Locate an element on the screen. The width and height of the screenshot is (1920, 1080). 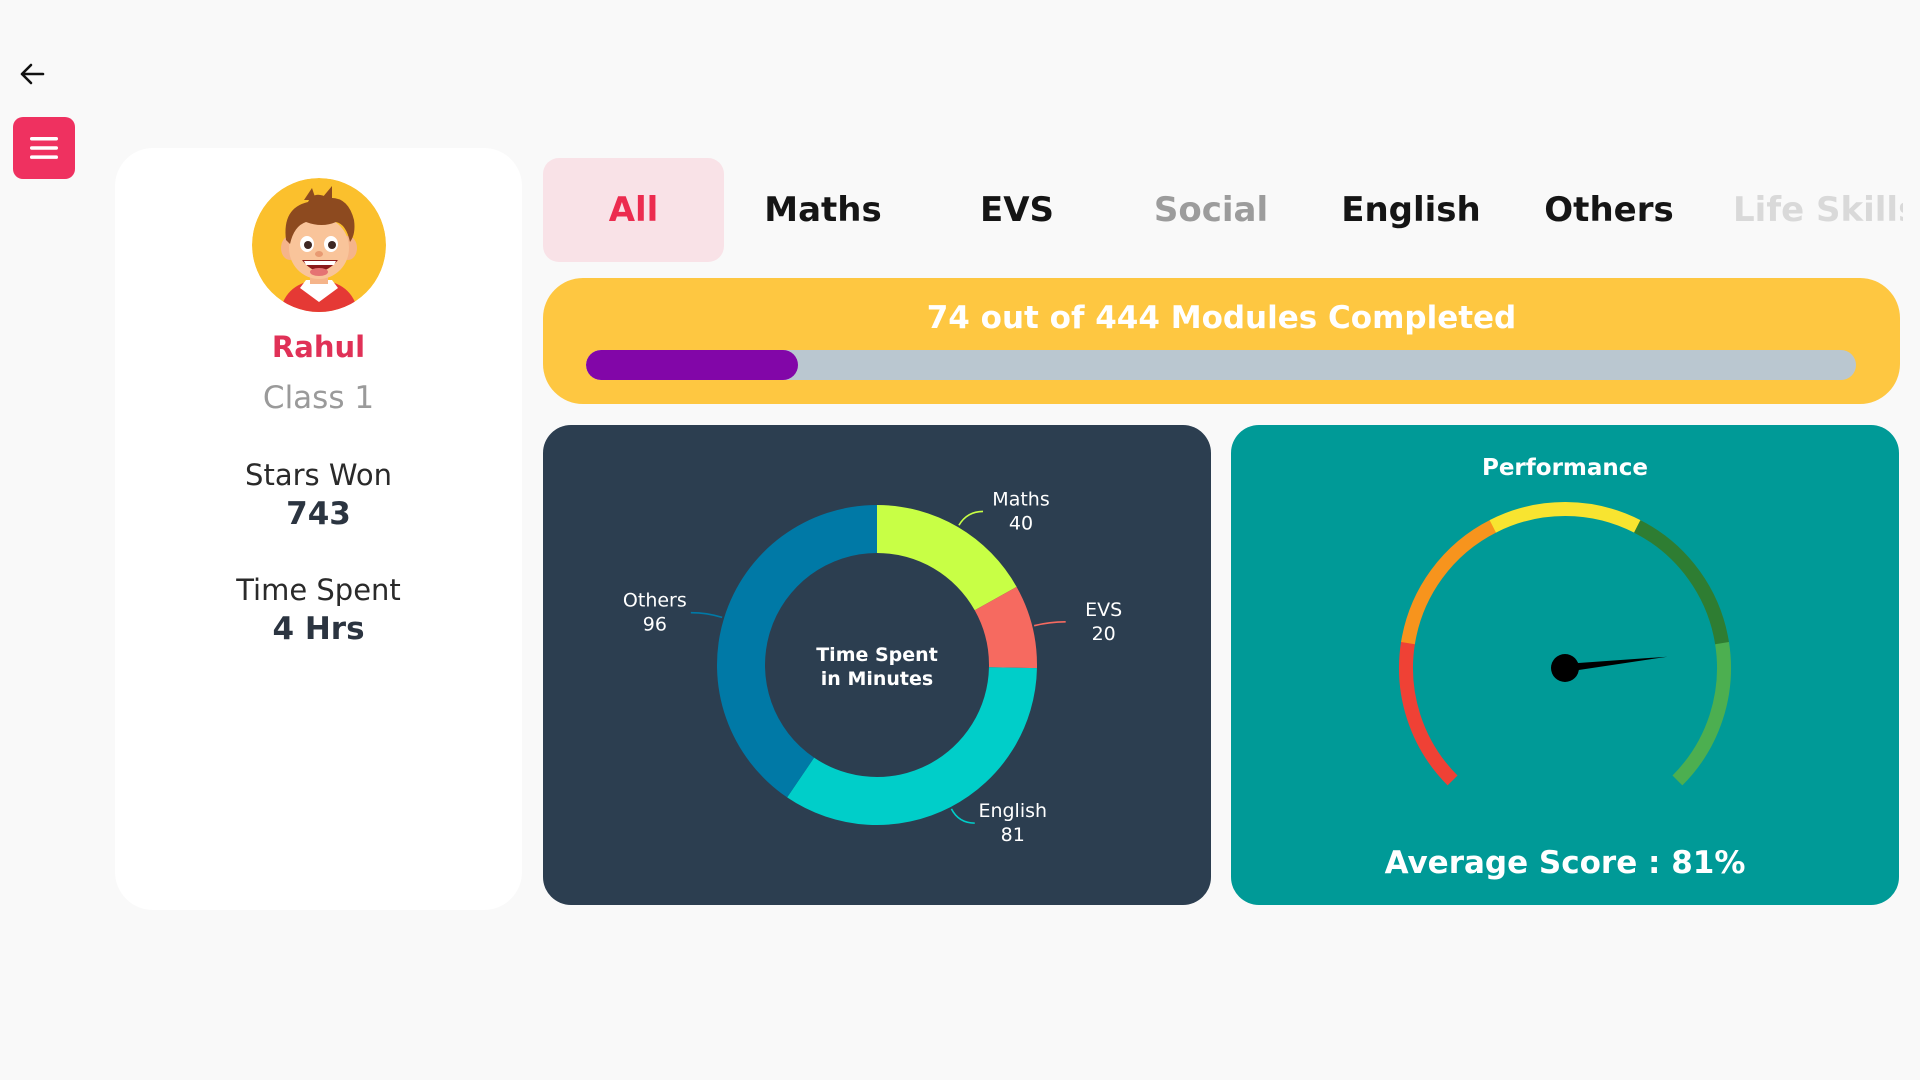
tab-maths: Maths is located at coordinates (823, 210).